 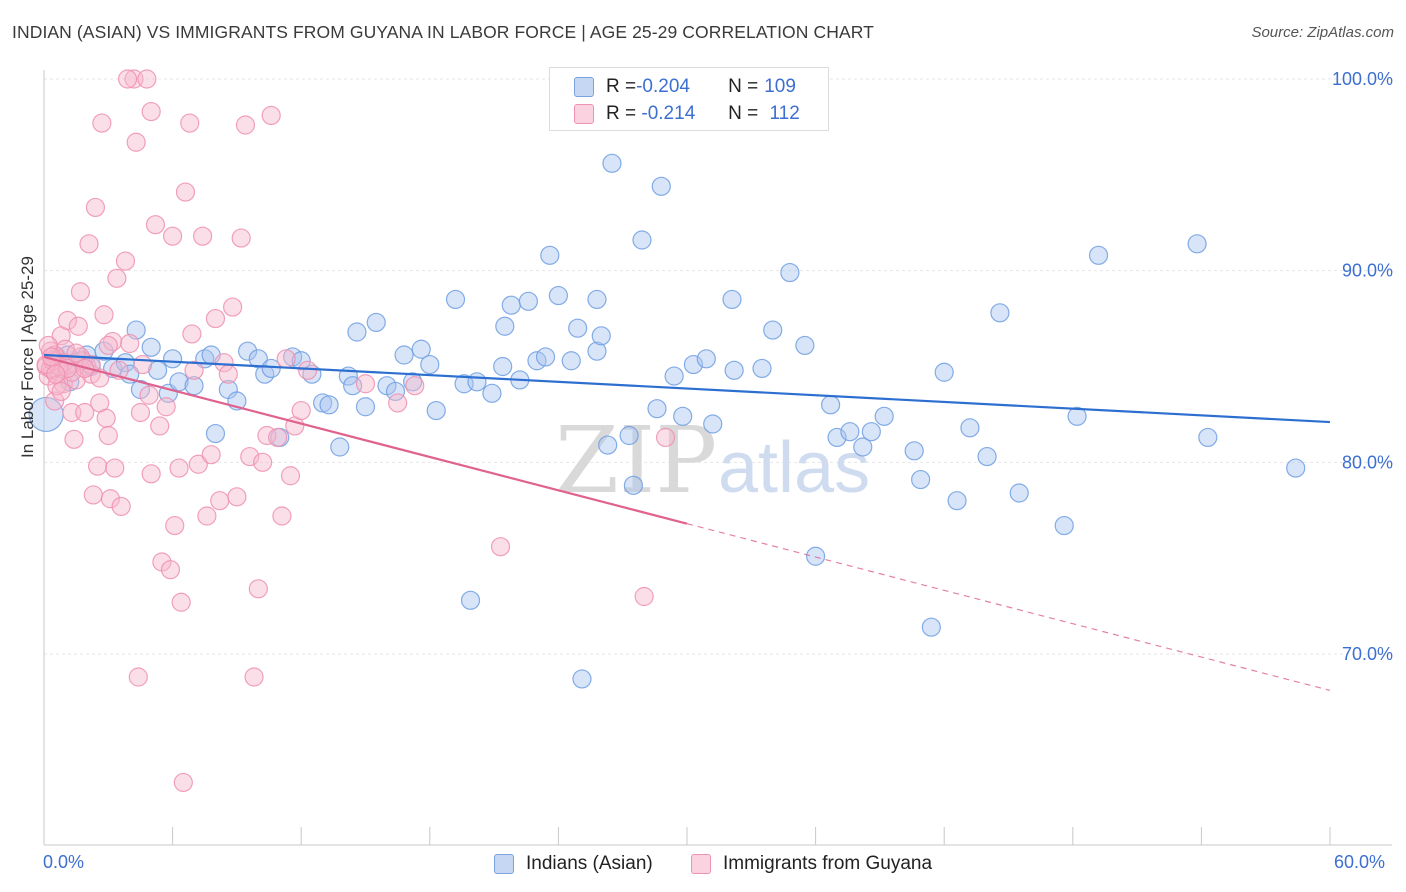 What do you see at coordinates (504, 864) in the screenshot?
I see `legend-swatch-blue` at bounding box center [504, 864].